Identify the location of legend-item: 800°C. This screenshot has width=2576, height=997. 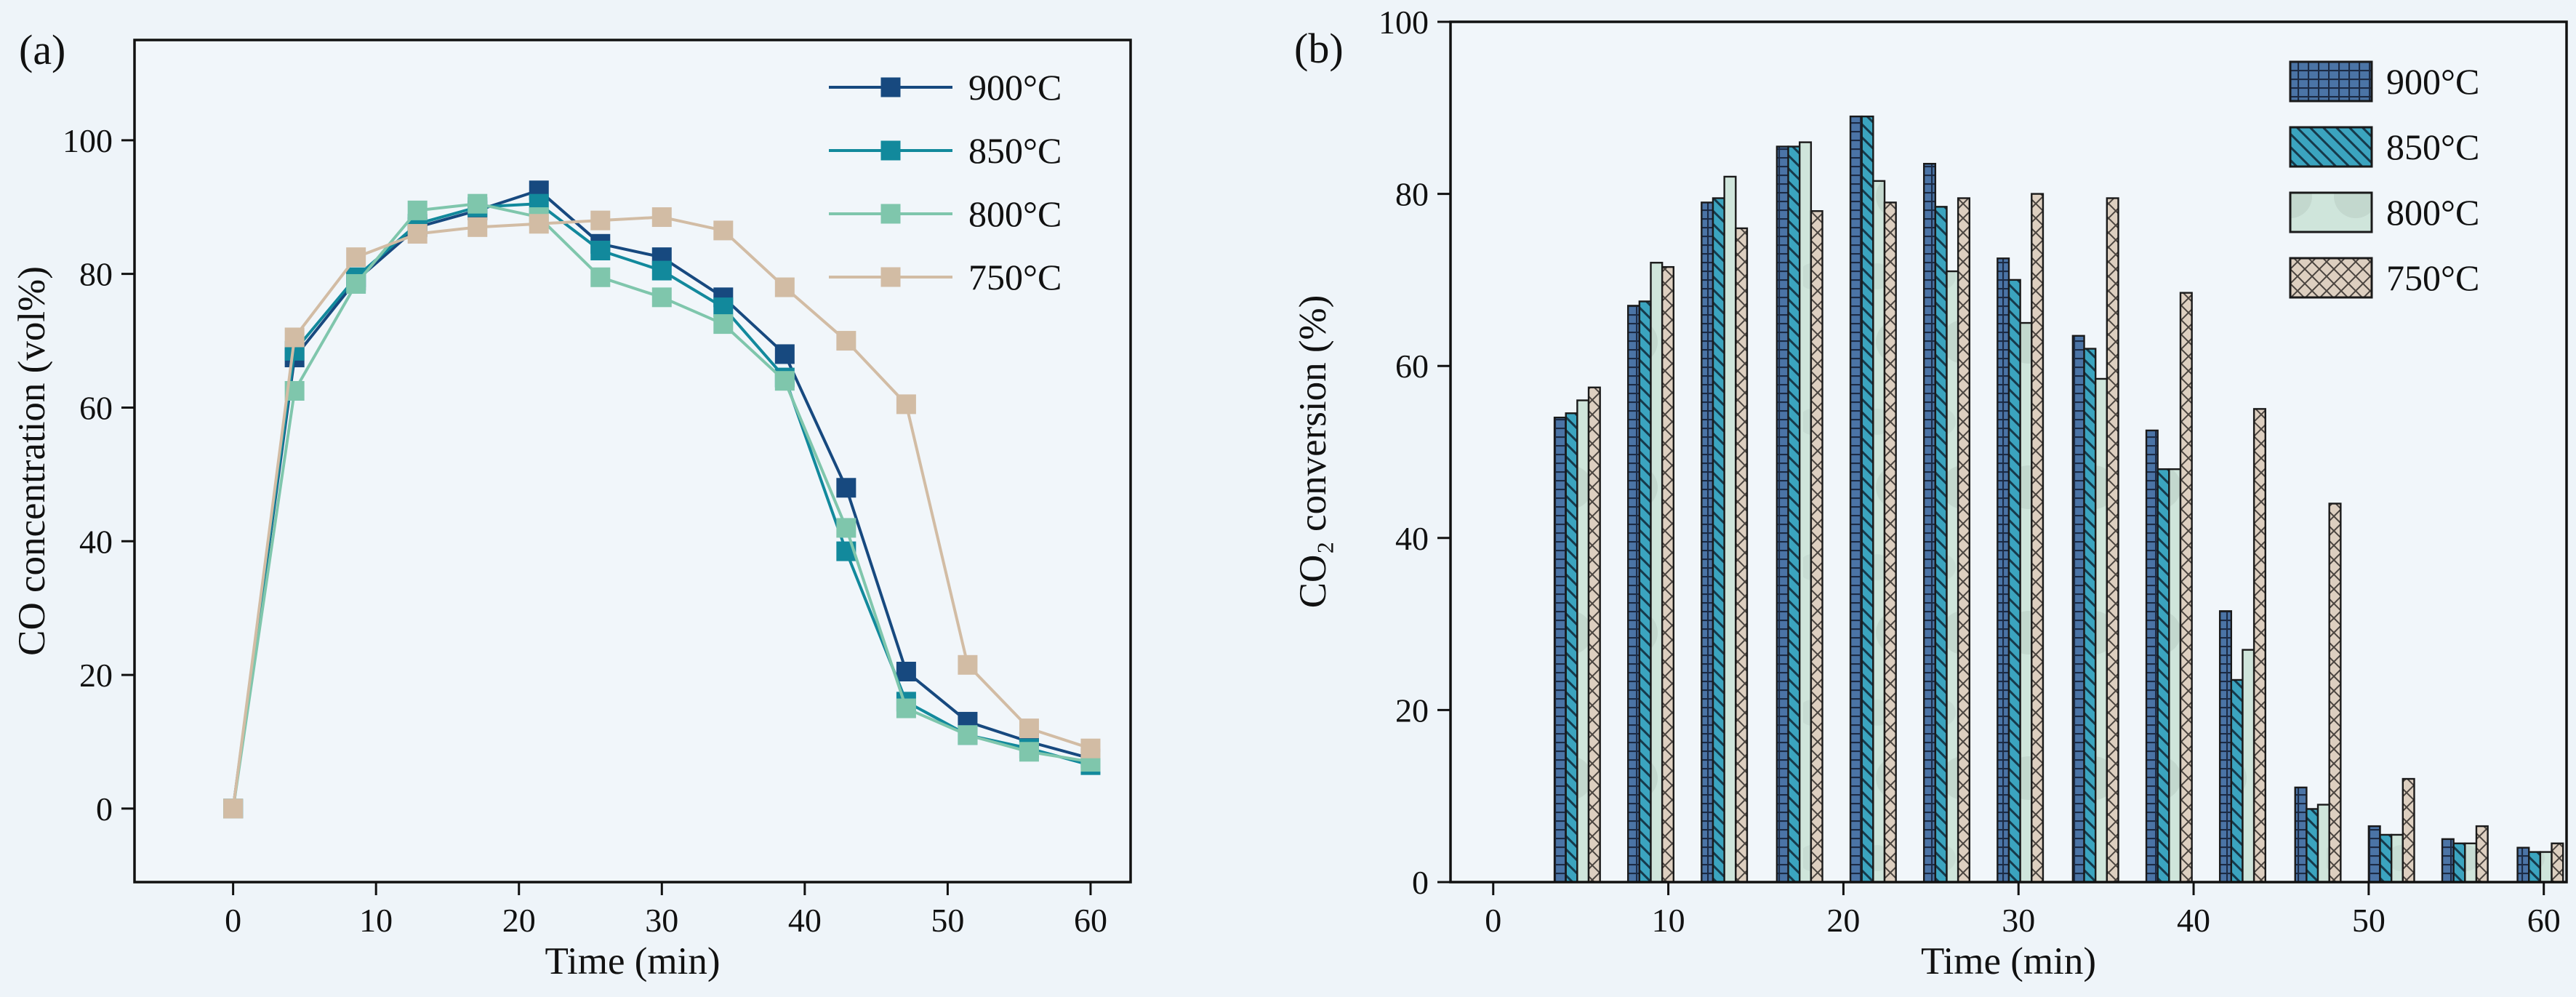
(2384, 212).